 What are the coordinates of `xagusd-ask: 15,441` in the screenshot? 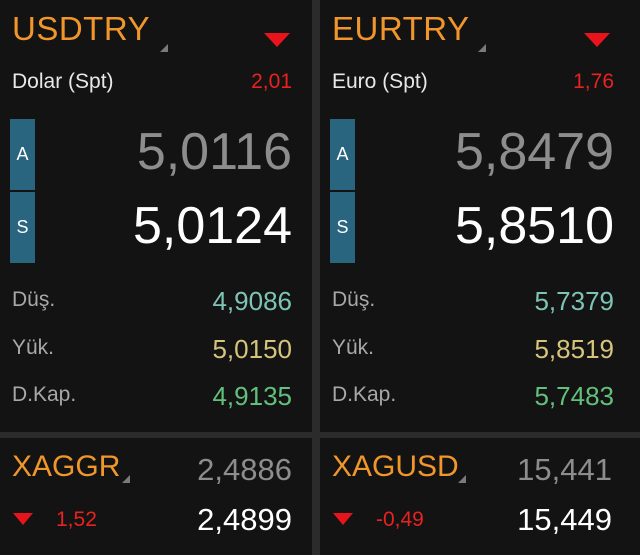 It's located at (564, 469).